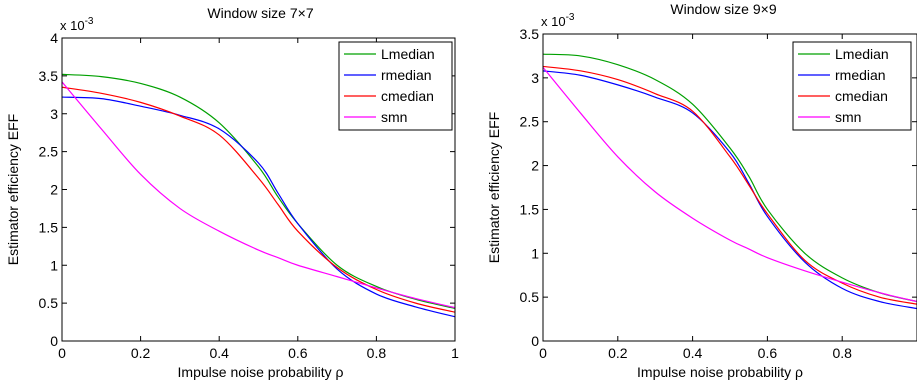 The height and width of the screenshot is (388, 917). What do you see at coordinates (260, 13) in the screenshot?
I see `chart-title: Window size 7×7` at bounding box center [260, 13].